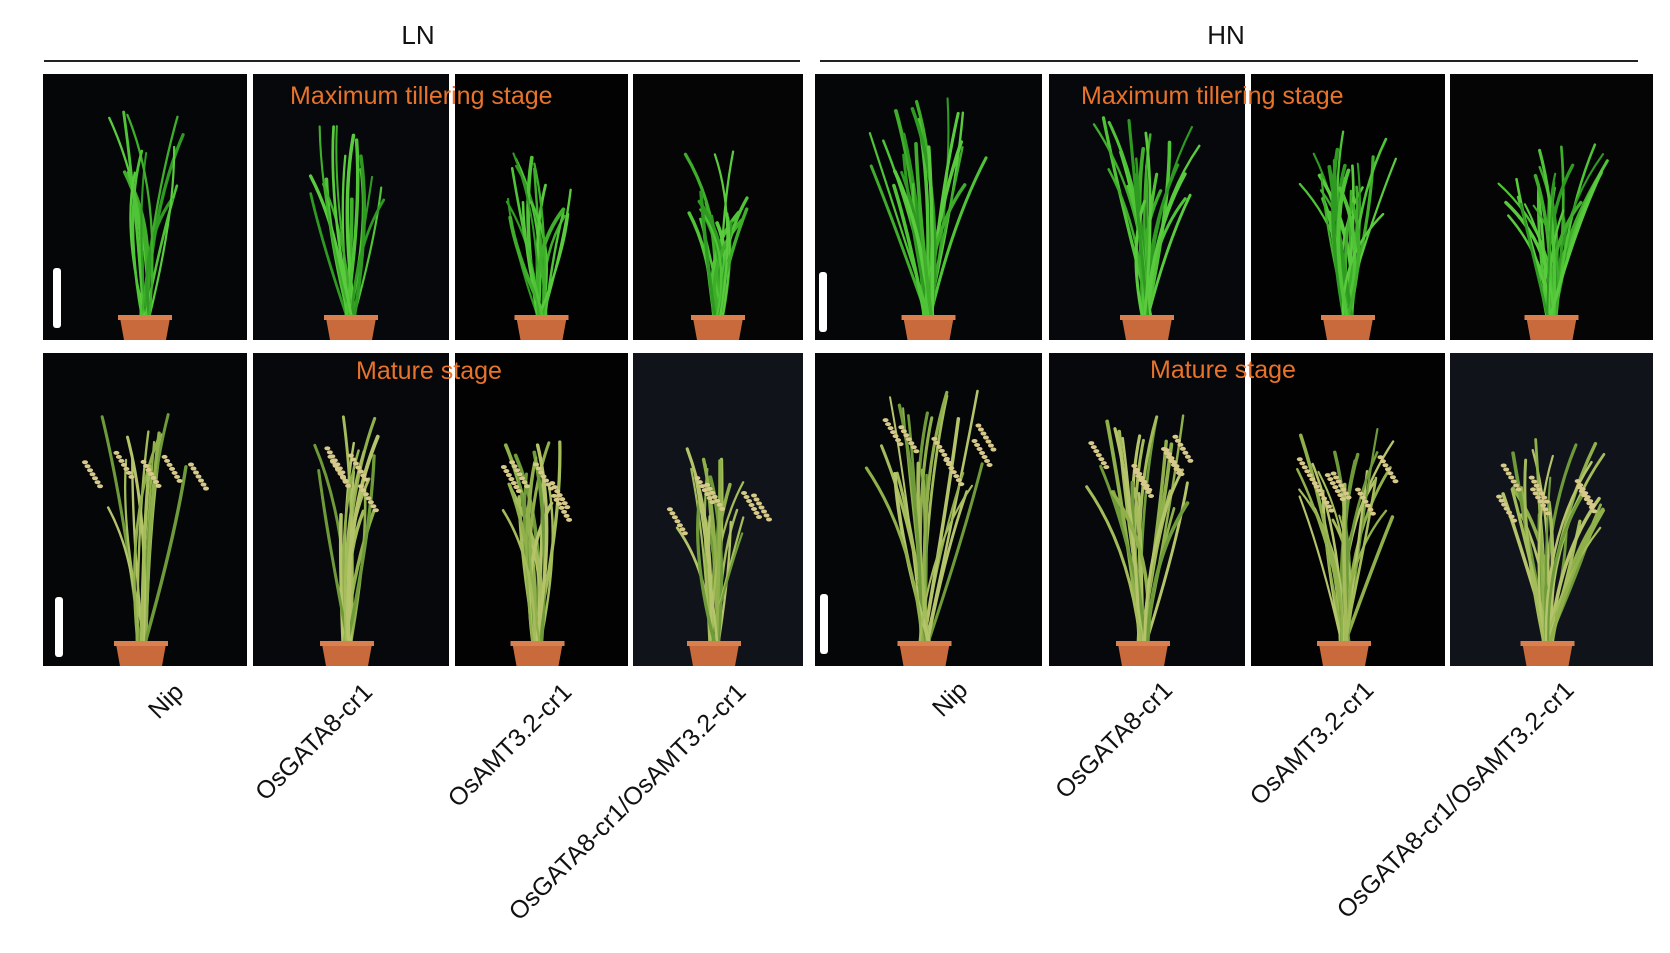 The height and width of the screenshot is (953, 1670). I want to click on genotype-label-ln-amt32: OsAMT3.2-cr1, so click(510, 745).